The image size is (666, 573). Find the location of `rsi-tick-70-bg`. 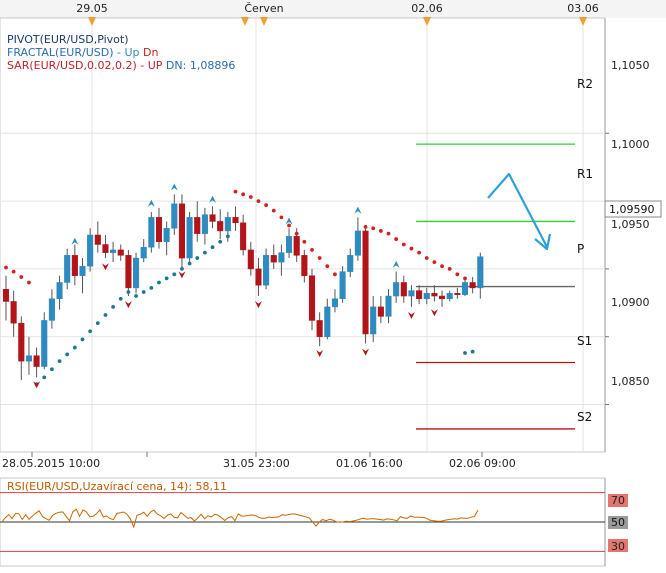

rsi-tick-70-bg is located at coordinates (618, 500).